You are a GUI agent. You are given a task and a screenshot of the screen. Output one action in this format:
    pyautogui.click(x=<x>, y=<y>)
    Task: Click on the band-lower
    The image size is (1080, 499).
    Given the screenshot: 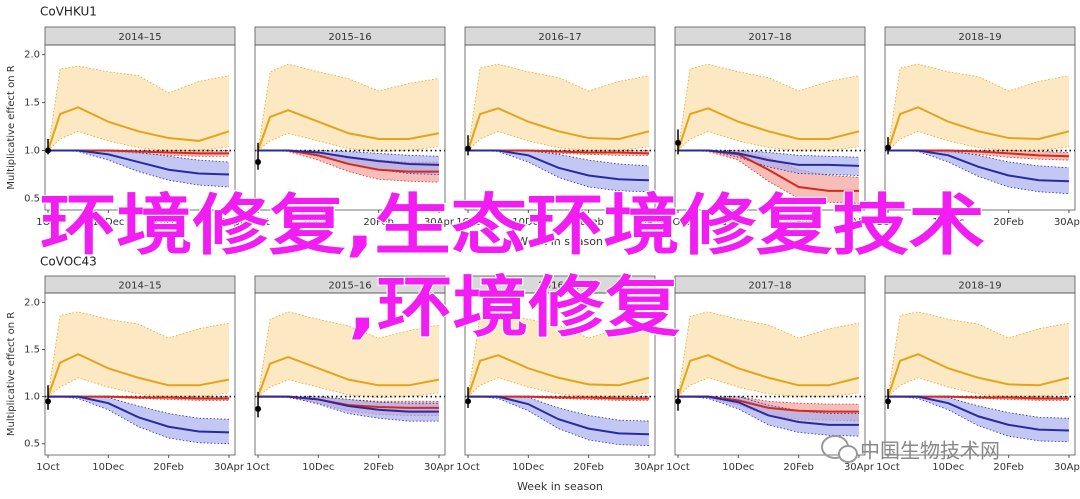 What is the action you would take?
    pyautogui.click(x=348, y=388)
    